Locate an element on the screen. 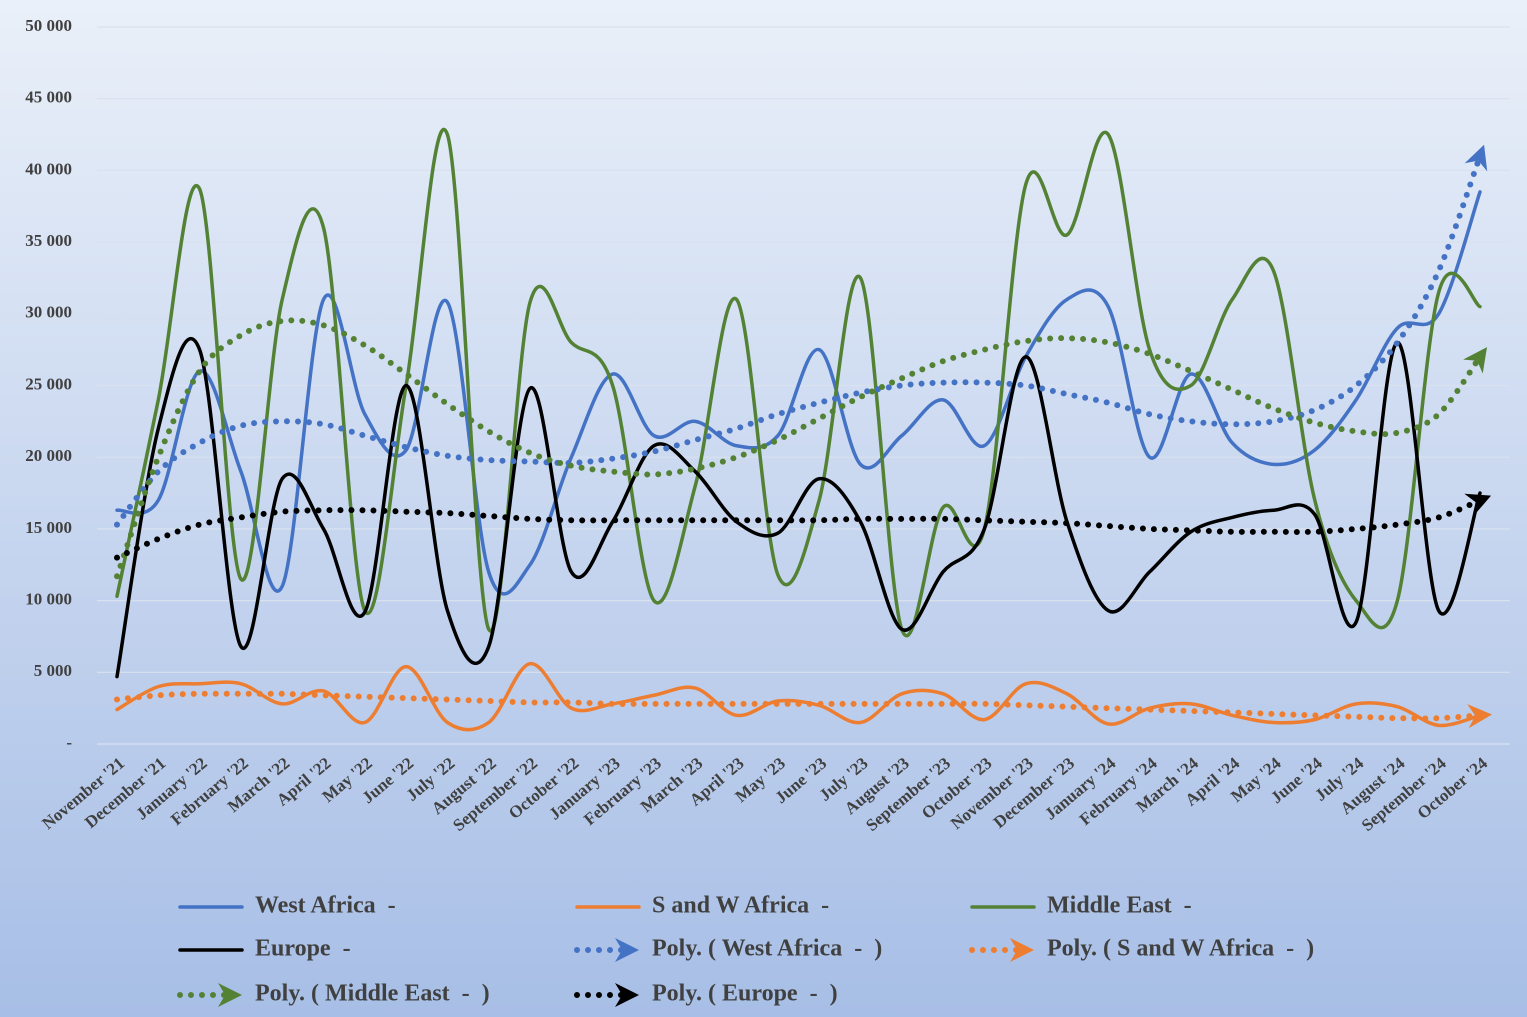 The image size is (1527, 1017). y-tick-label: 35 000 is located at coordinates (48, 240).